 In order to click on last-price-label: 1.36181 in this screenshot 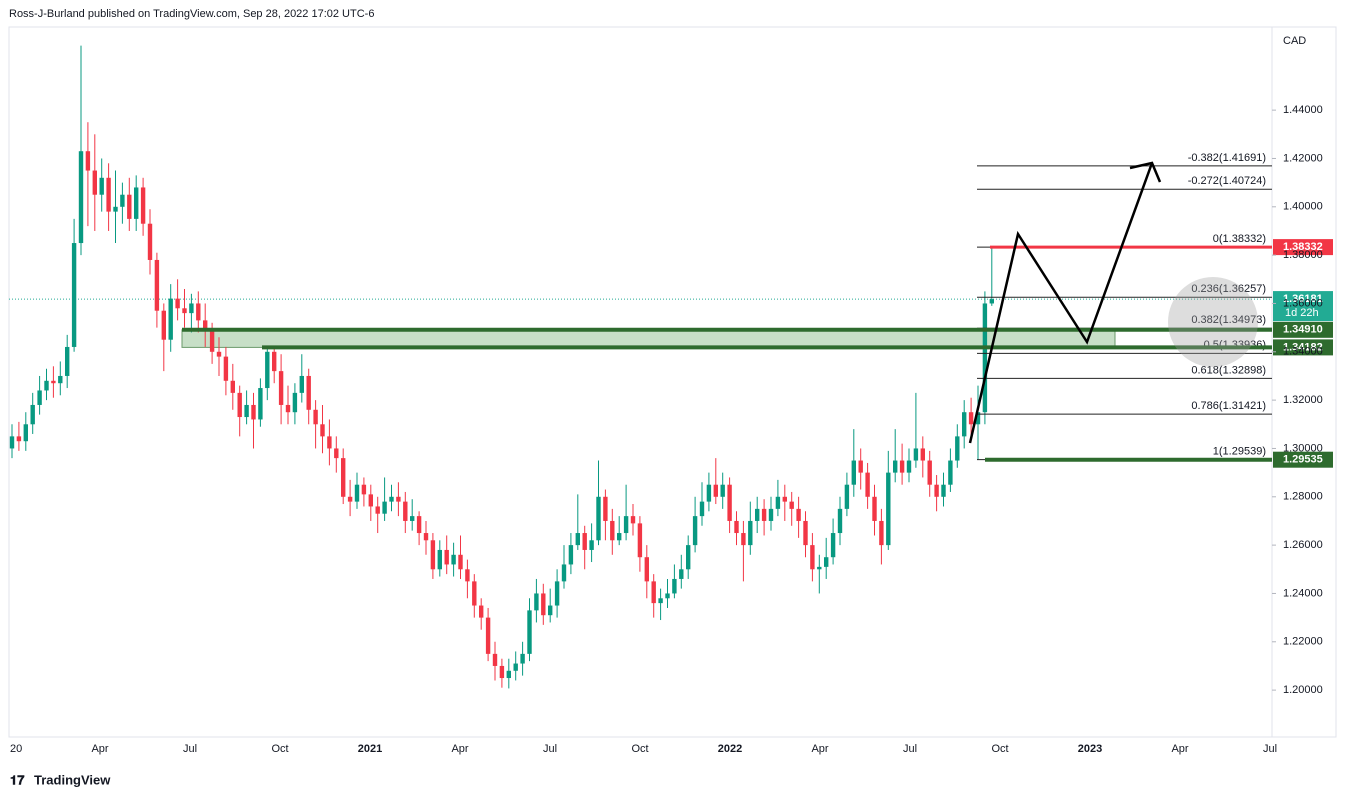, I will do `click(1303, 299)`.